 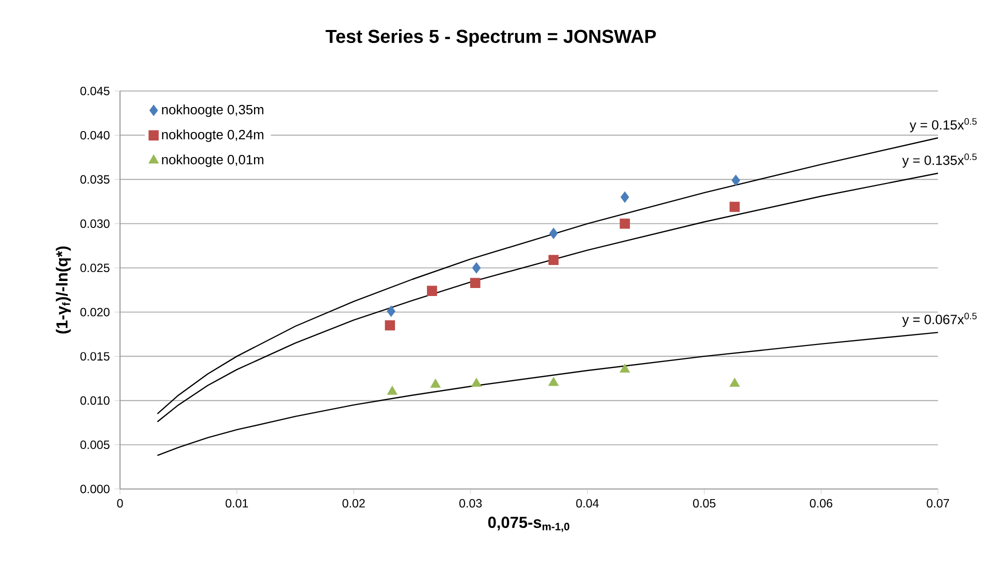 I want to click on legend-label: nokhoogte 0,01m, so click(x=213, y=160).